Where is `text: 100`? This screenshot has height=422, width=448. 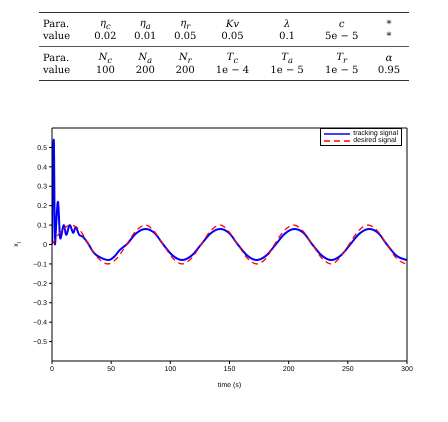 text: 100 is located at coordinates (105, 71).